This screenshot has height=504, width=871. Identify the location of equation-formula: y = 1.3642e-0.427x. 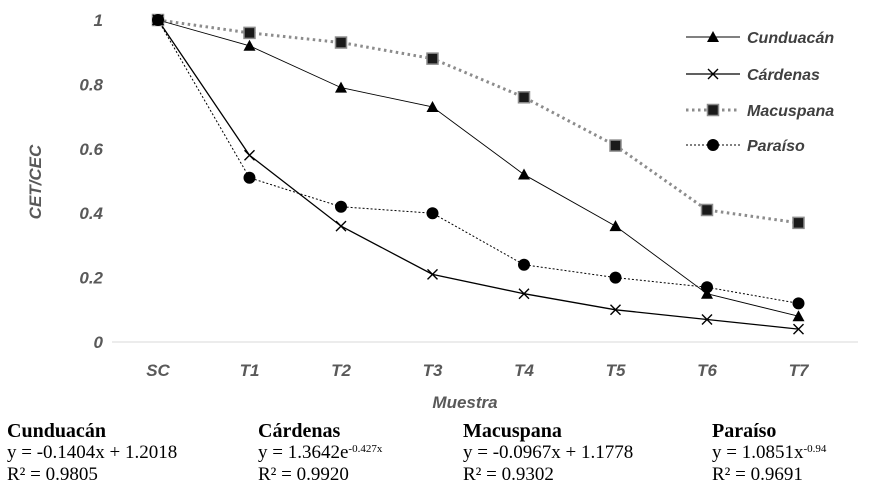
(320, 452).